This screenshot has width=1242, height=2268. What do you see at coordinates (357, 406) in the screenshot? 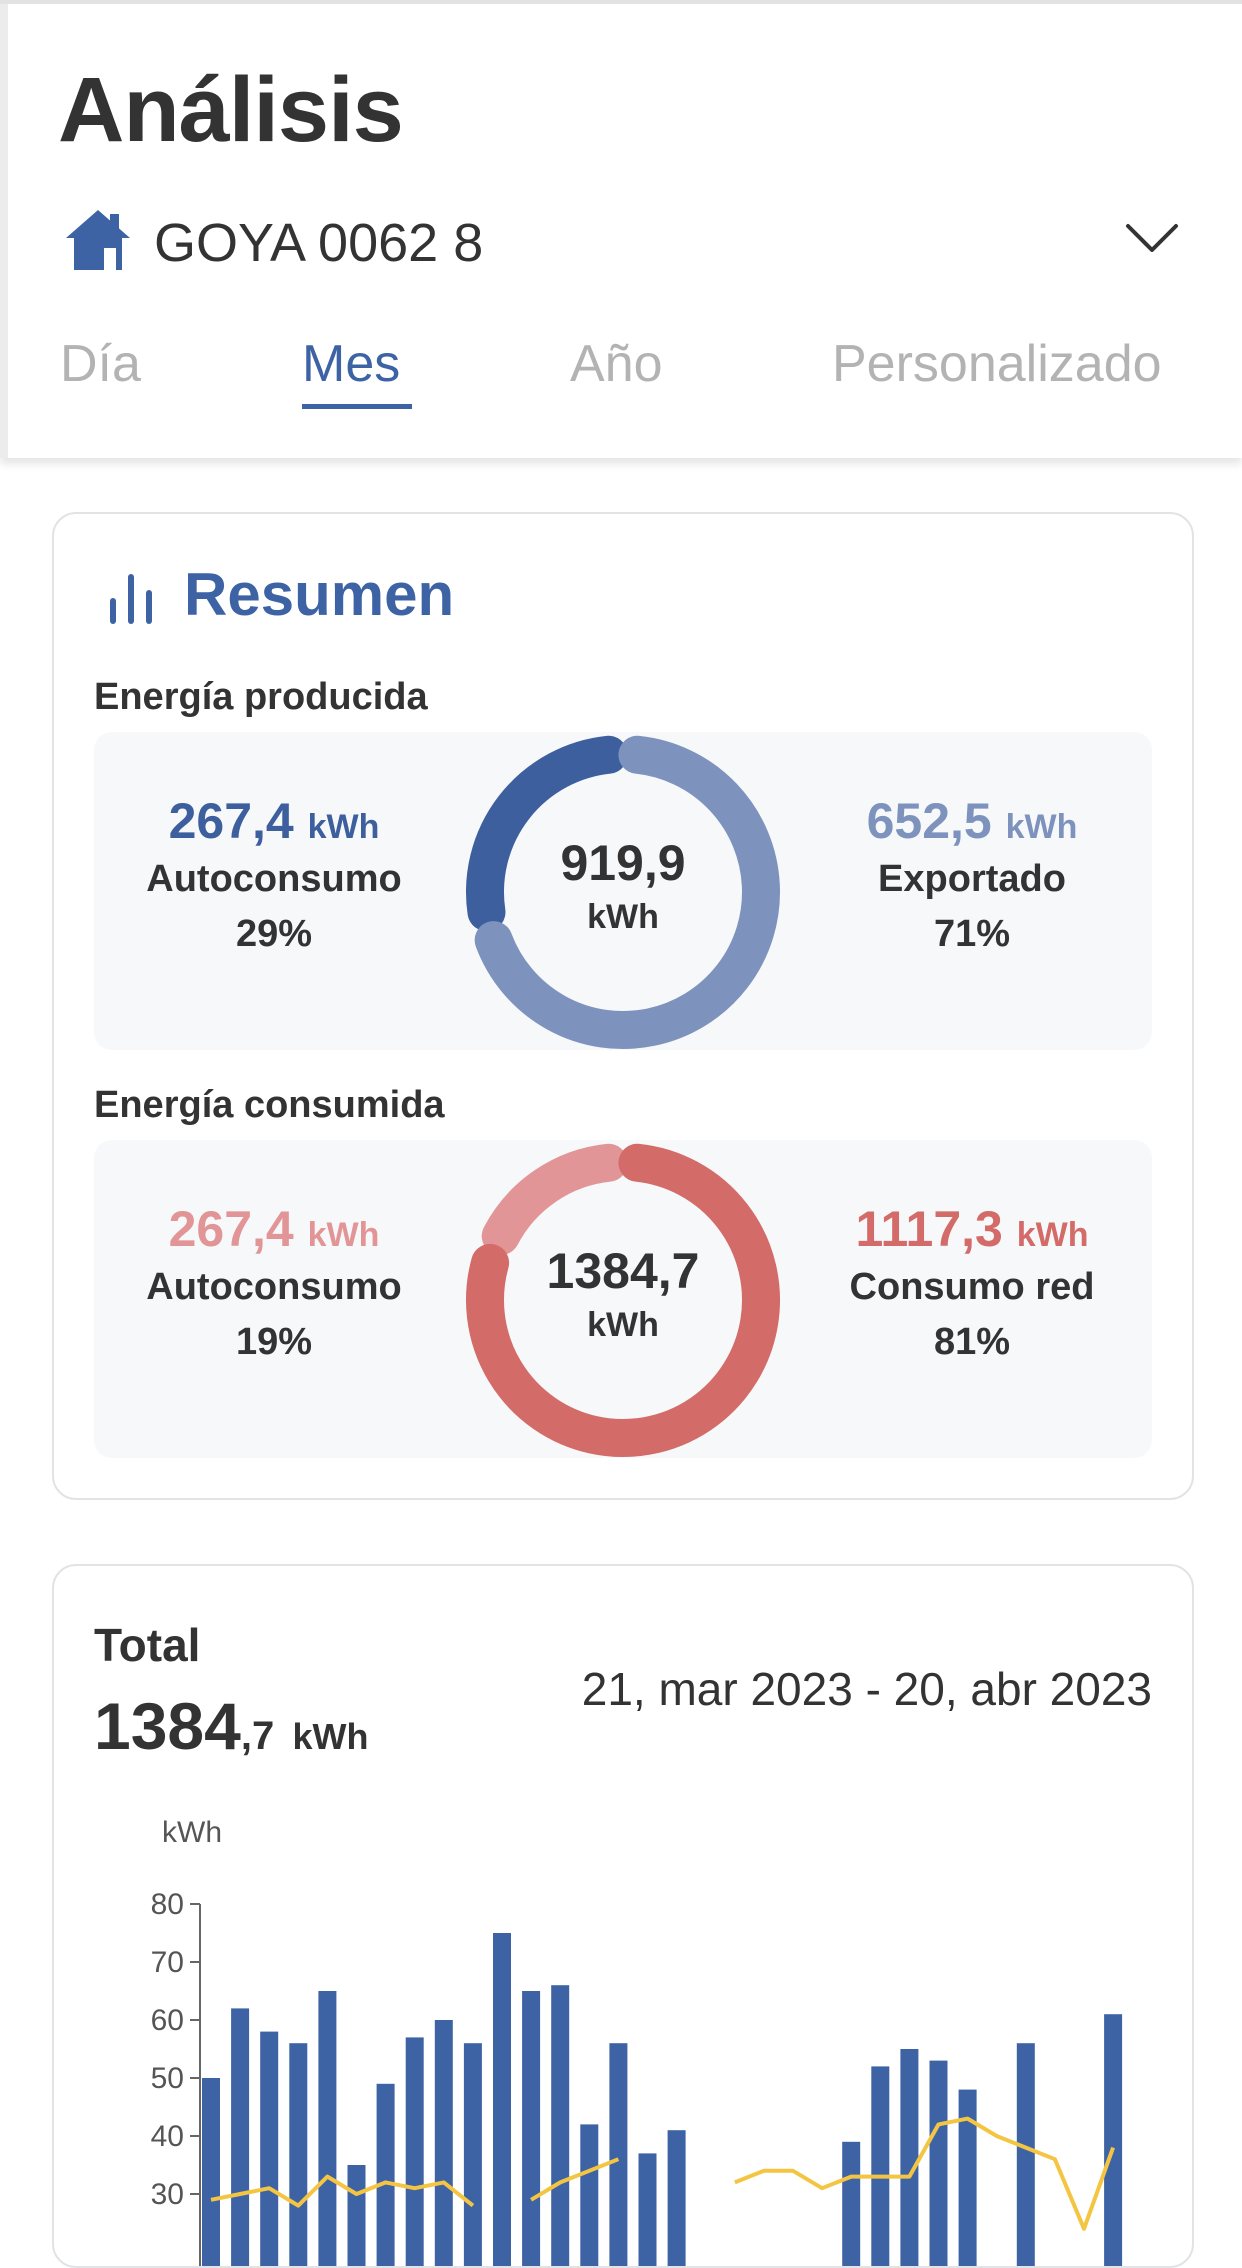
I see `active-tab-indicator` at bounding box center [357, 406].